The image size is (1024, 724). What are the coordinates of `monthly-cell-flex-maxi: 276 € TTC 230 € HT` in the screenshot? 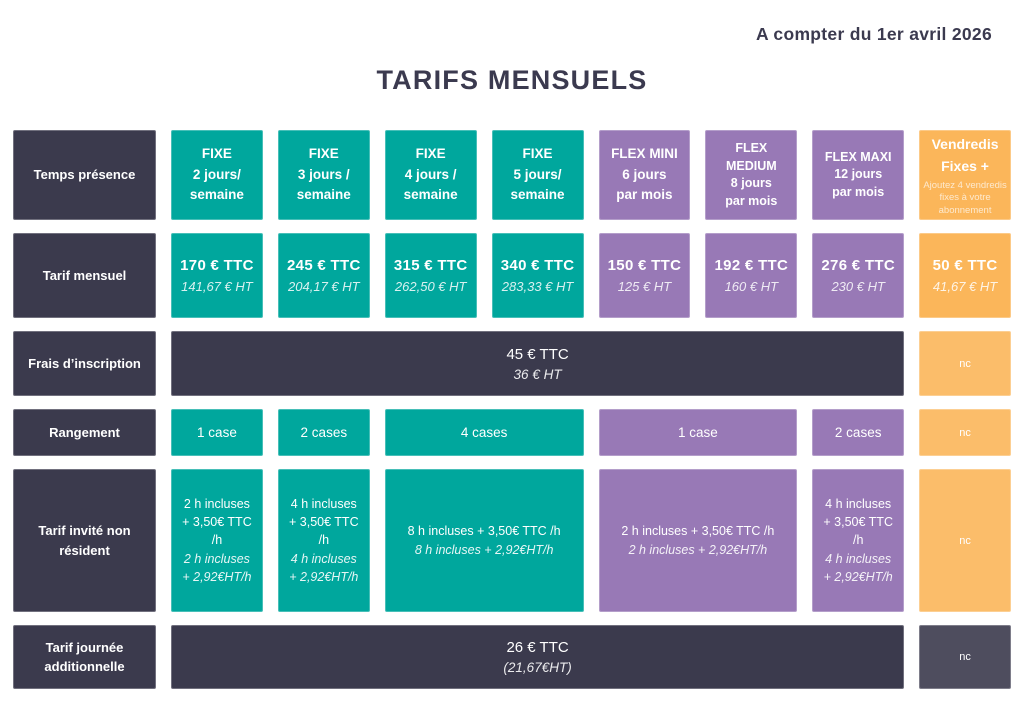 It's located at (858, 275).